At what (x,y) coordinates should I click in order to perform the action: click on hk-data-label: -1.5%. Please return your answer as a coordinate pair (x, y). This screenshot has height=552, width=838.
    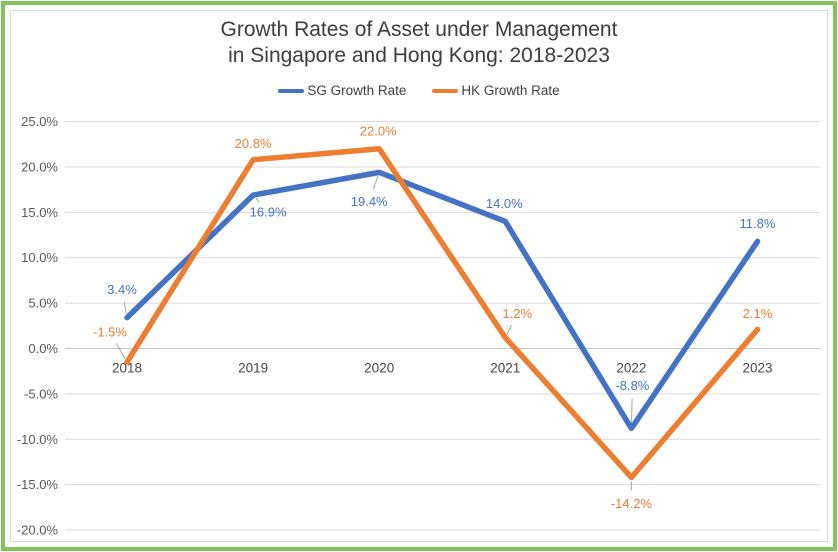
    Looking at the image, I should click on (110, 332).